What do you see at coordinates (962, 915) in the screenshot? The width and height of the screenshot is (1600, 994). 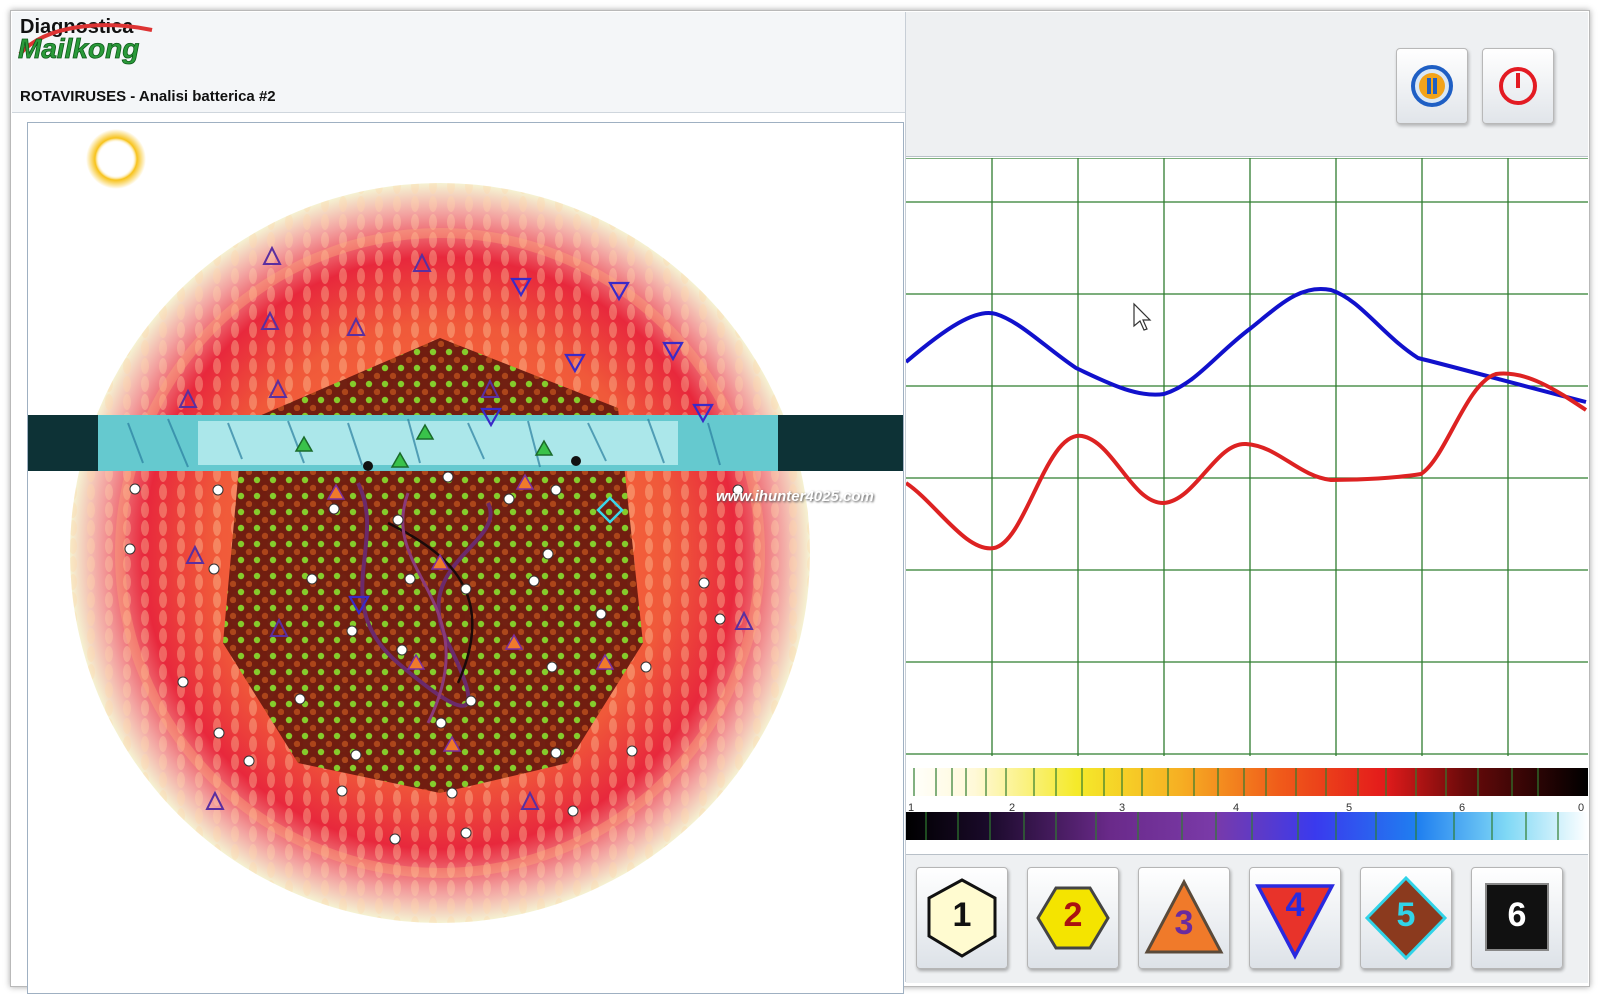 I see `symbol-label: 1` at bounding box center [962, 915].